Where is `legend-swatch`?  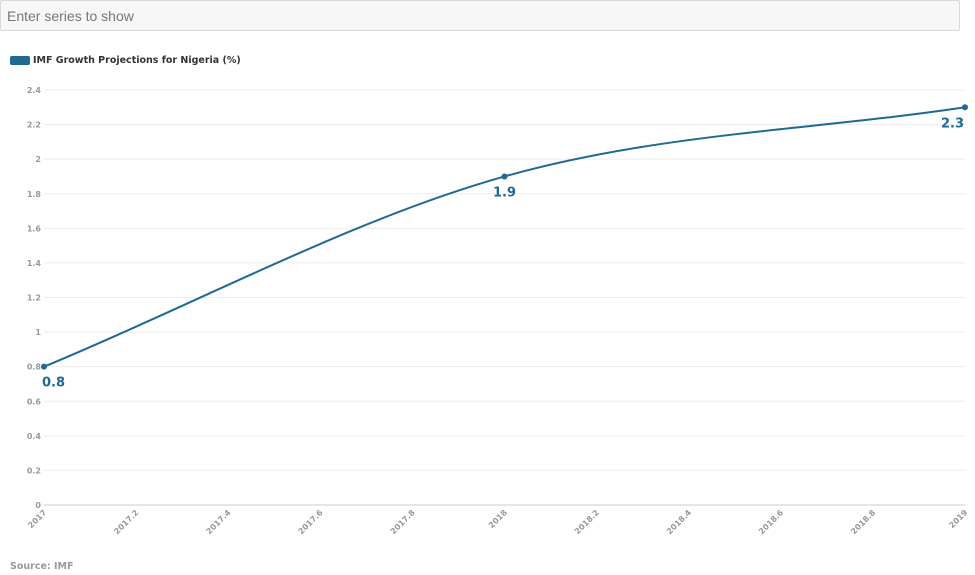 legend-swatch is located at coordinates (20, 60).